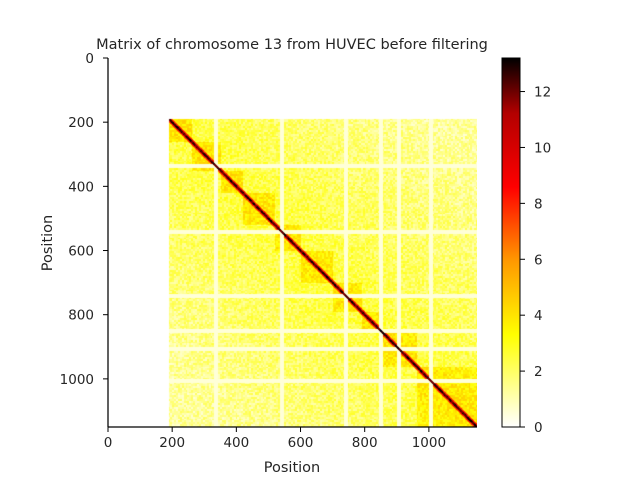 The image size is (640, 484). What do you see at coordinates (81, 187) in the screenshot?
I see `y-tick-label: 400` at bounding box center [81, 187].